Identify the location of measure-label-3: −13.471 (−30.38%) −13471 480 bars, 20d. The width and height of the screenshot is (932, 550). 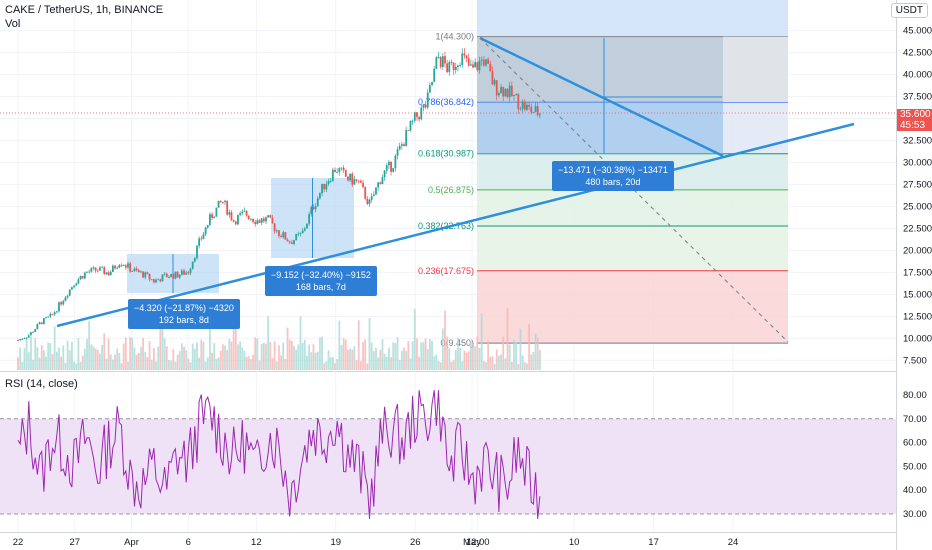
(613, 176).